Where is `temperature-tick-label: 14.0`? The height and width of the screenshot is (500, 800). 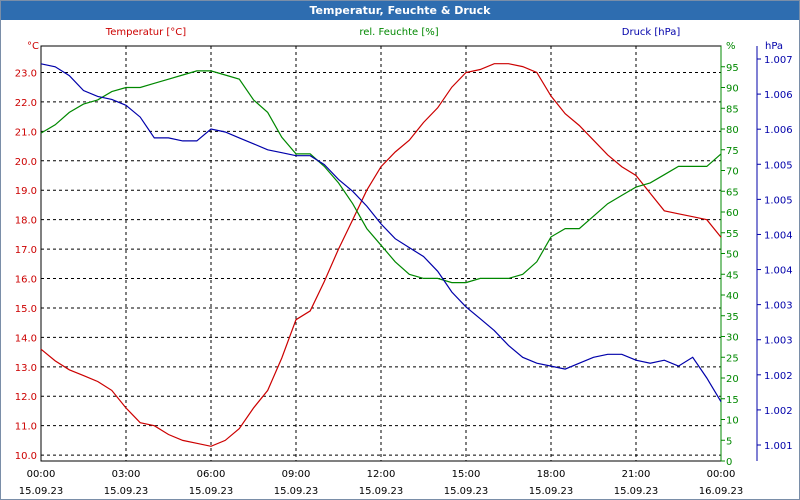 temperature-tick-label: 14.0 is located at coordinates (26, 338).